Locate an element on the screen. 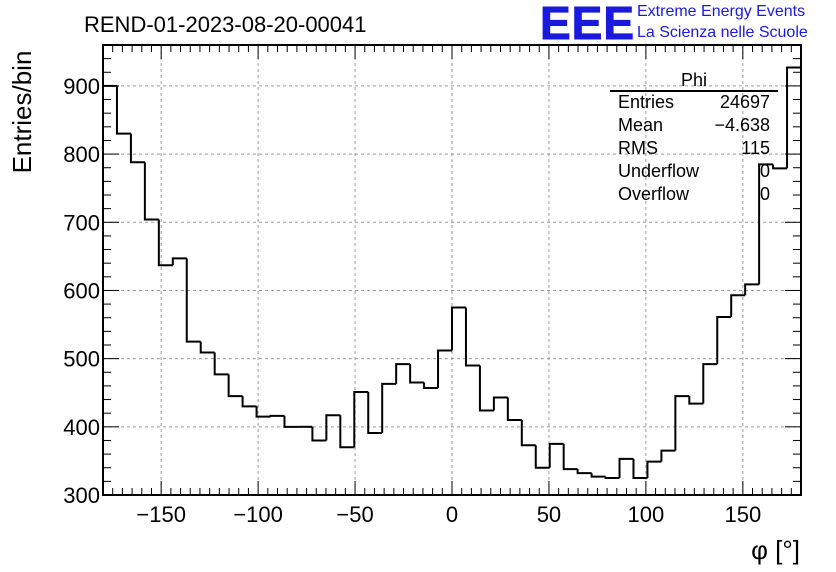 The width and height of the screenshot is (836, 572). stats-label: Overflow is located at coordinates (654, 194).